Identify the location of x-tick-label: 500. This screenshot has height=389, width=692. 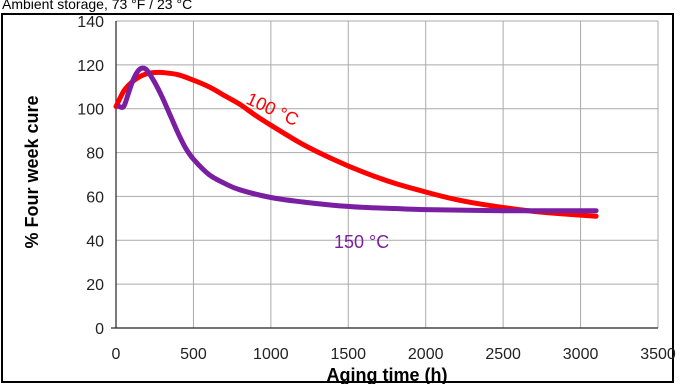
(193, 354).